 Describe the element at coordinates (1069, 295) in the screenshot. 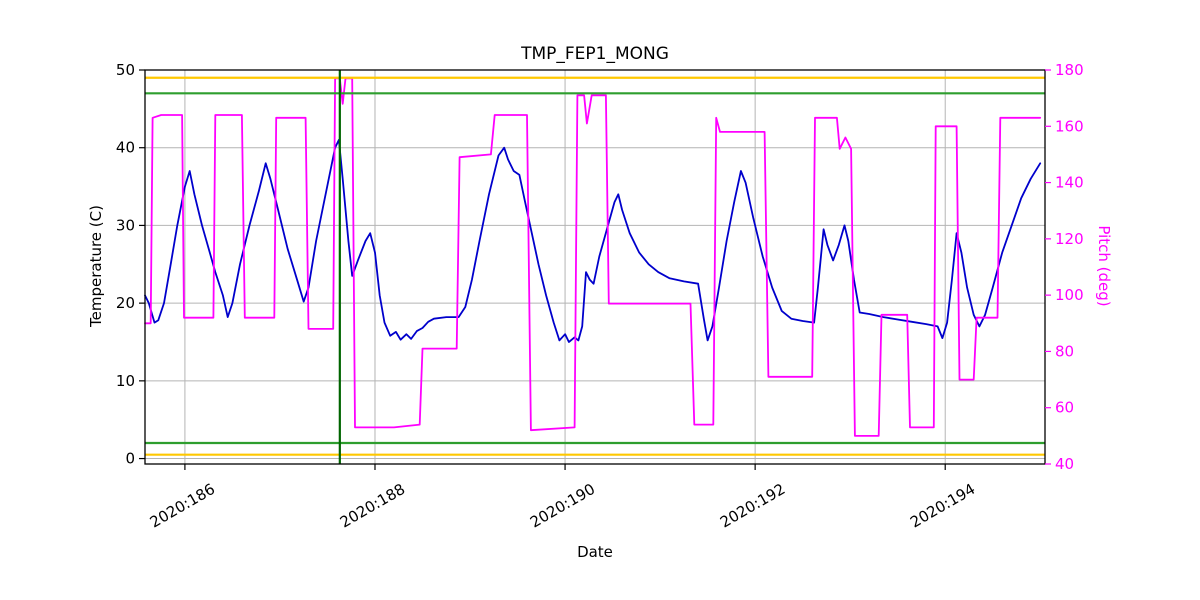

I see `y-tick-label-right: 100` at that location.